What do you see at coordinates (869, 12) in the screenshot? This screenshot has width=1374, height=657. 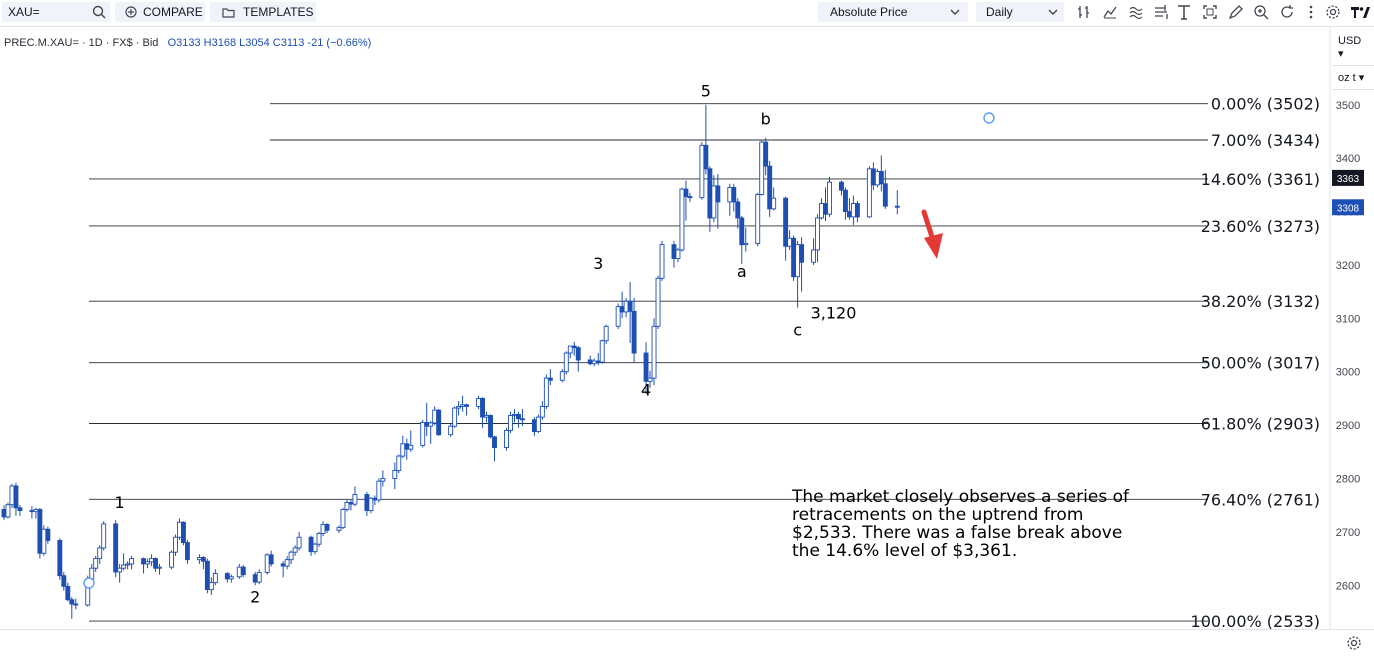 I see `price-mode-label: Absolute Price` at bounding box center [869, 12].